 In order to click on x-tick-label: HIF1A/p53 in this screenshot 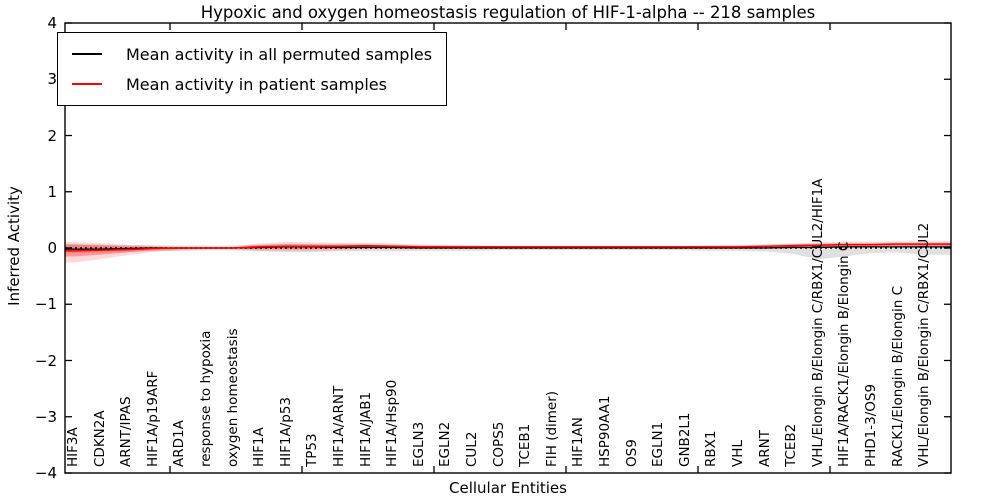, I will do `click(285, 431)`.